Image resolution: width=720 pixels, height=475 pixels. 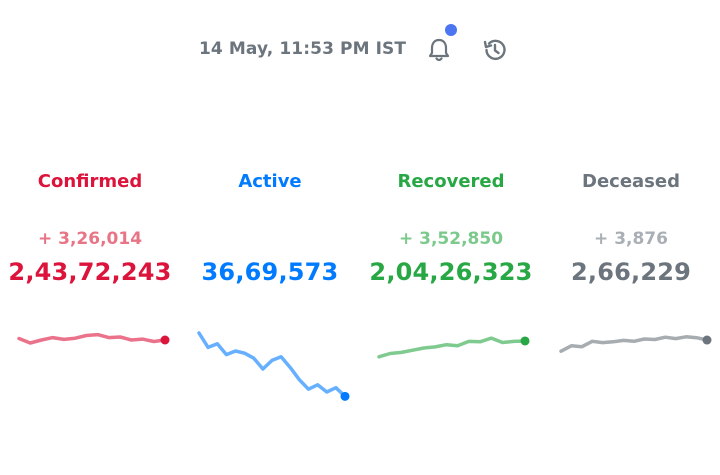 I want to click on level-active-label: Active, so click(x=270, y=181).